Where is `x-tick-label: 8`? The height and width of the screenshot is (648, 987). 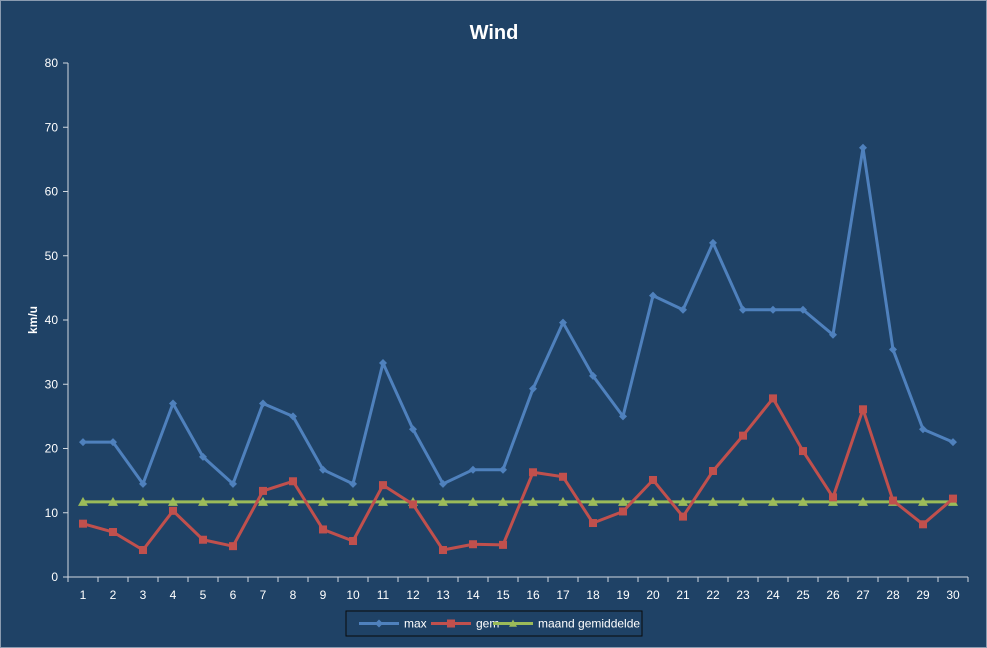 x-tick-label: 8 is located at coordinates (293, 595).